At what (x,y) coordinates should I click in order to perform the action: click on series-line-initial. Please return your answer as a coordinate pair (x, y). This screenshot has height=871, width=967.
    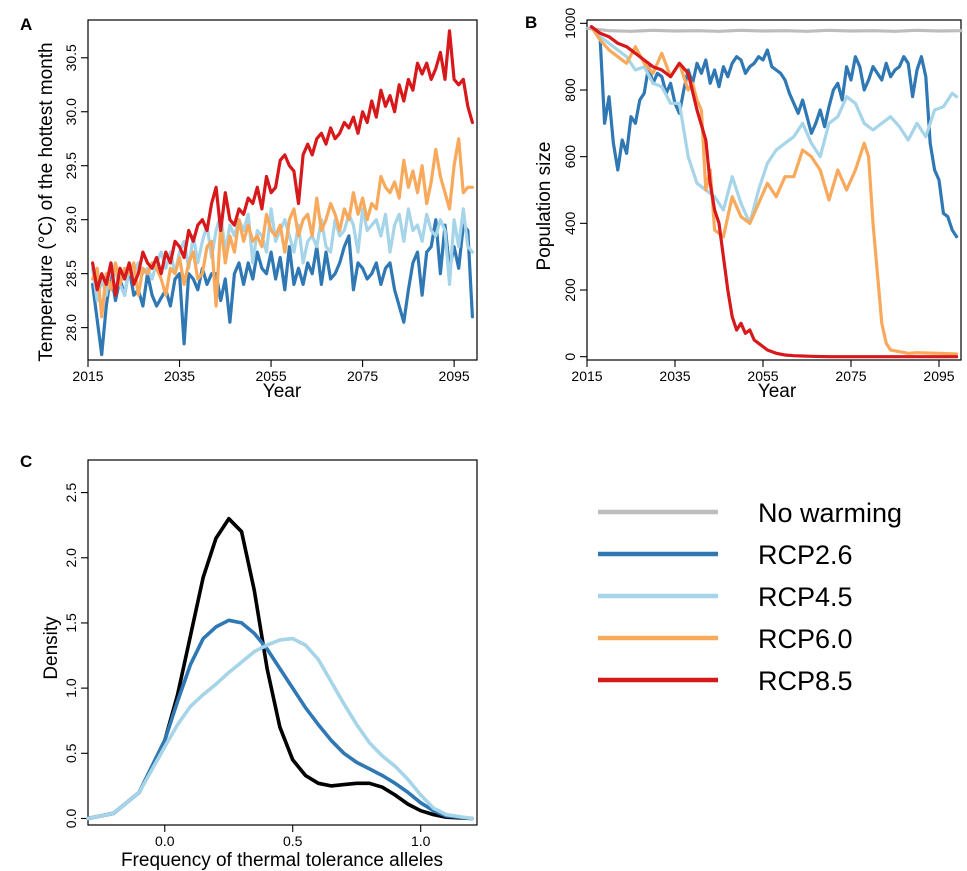
    Looking at the image, I should click on (280, 668).